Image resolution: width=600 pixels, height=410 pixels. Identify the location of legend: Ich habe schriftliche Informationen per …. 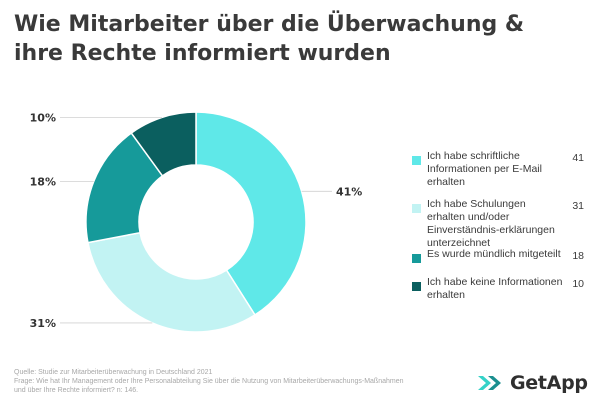
(501, 232).